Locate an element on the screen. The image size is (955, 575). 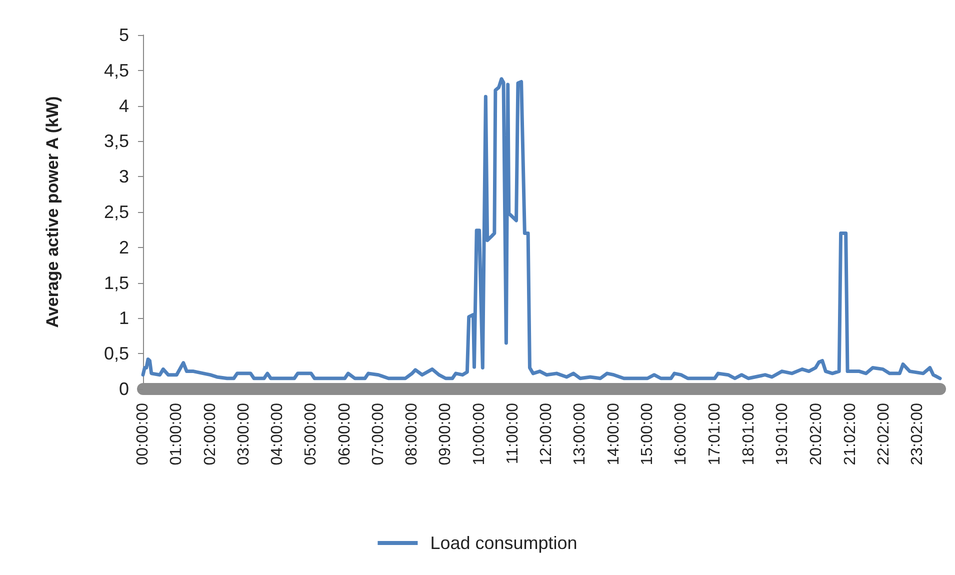
y-tick-label: 2,5 is located at coordinates (116, 212).